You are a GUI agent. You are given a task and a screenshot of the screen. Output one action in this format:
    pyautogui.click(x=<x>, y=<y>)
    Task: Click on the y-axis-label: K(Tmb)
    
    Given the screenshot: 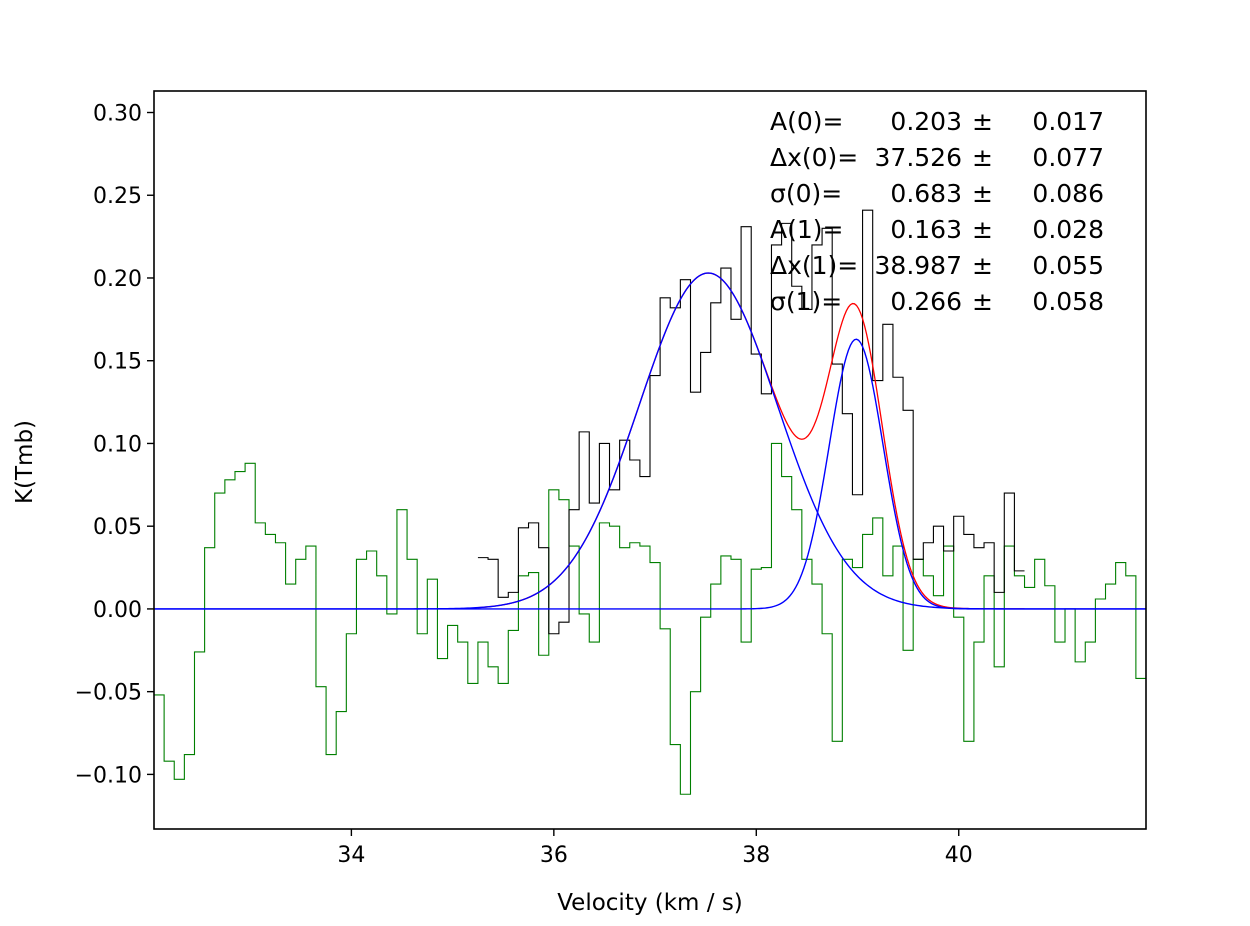 What is the action you would take?
    pyautogui.click(x=25, y=462)
    